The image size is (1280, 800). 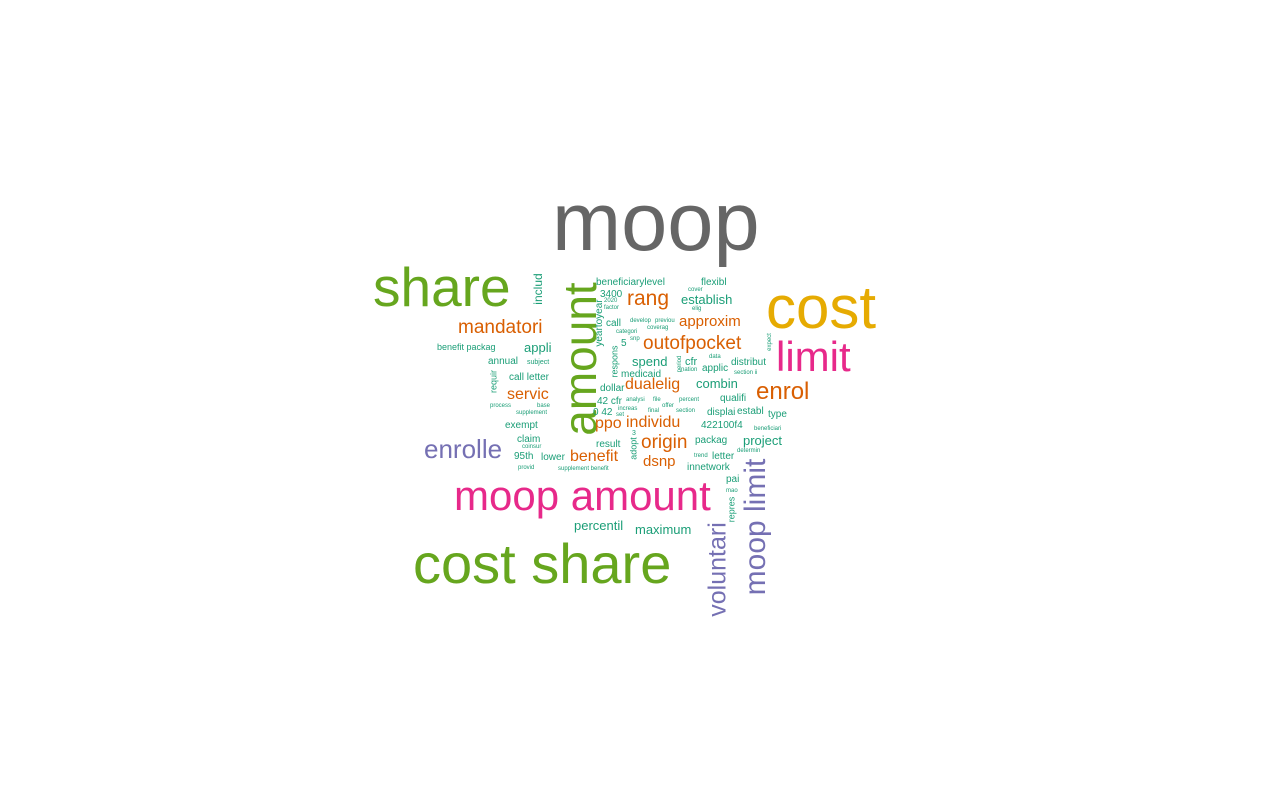 I want to click on word: 422100f4, so click(x=722, y=425).